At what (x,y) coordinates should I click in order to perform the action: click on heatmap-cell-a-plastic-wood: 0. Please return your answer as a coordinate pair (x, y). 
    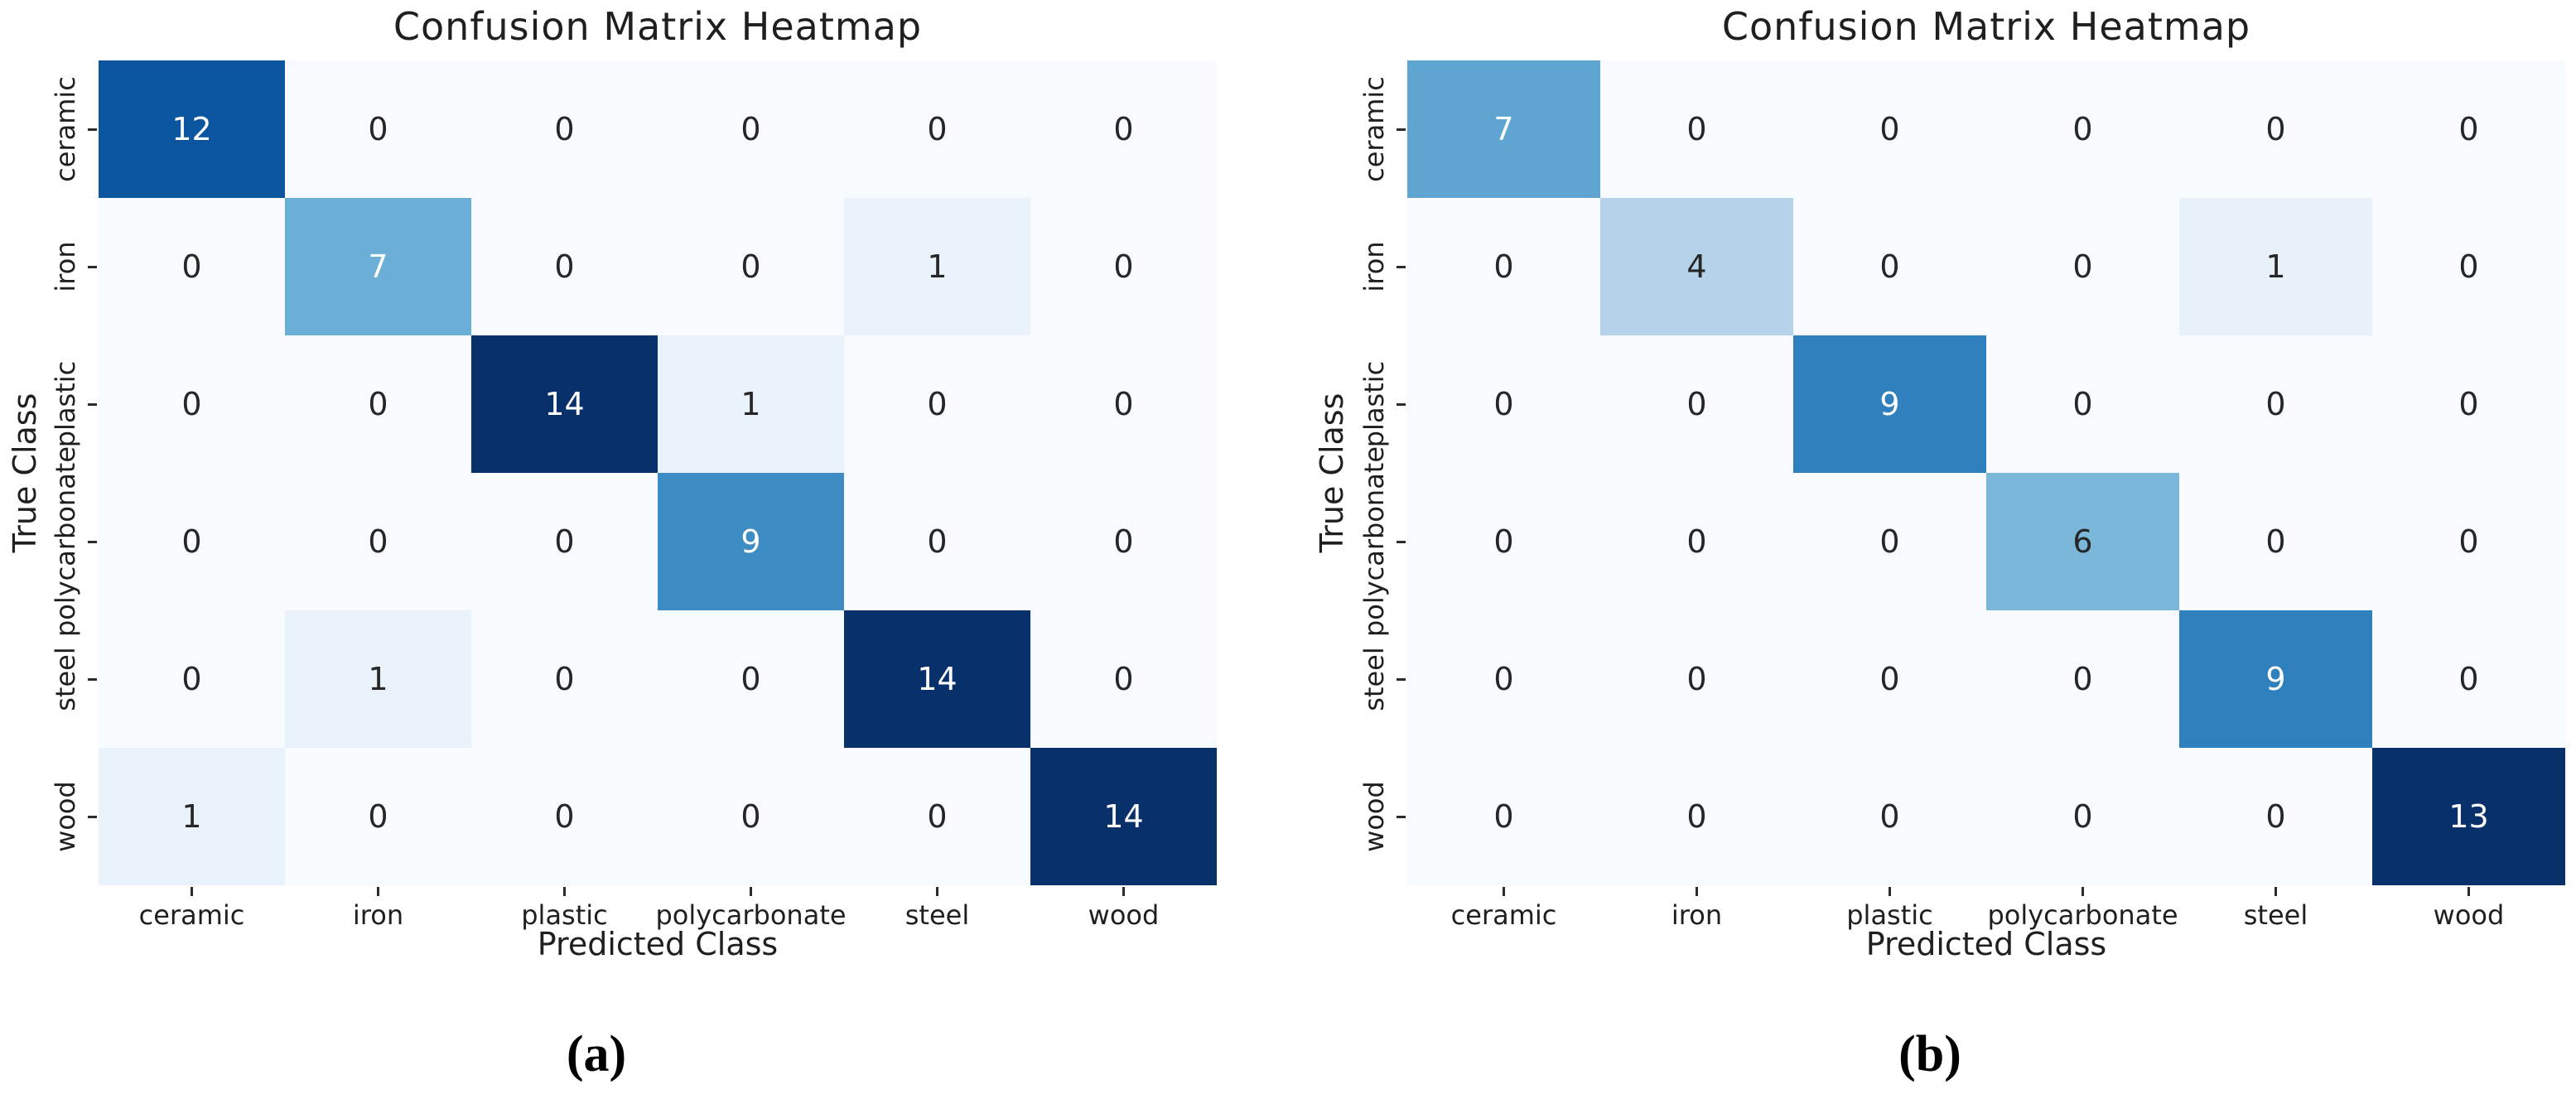
    Looking at the image, I should click on (1124, 404).